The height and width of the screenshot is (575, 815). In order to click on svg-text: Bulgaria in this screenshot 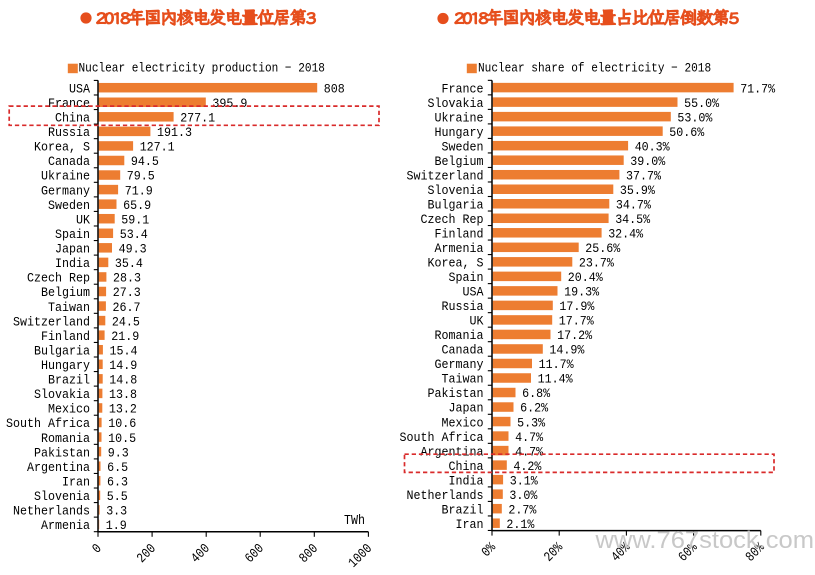, I will do `click(62, 350)`.